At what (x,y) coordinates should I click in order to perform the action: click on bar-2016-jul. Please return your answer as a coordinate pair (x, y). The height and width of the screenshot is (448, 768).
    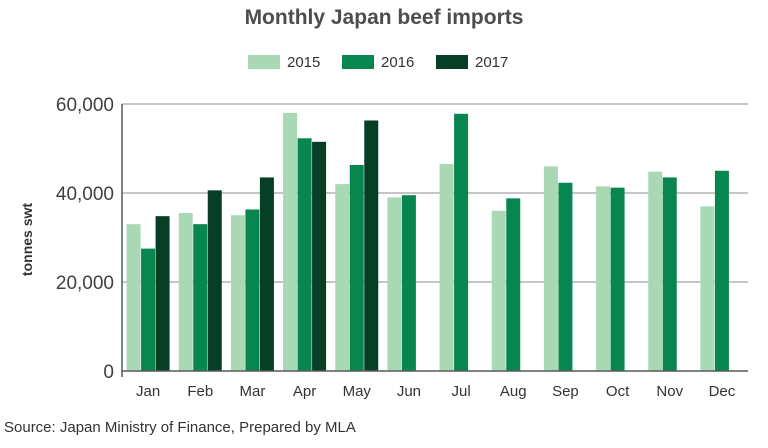
    Looking at the image, I should click on (461, 242).